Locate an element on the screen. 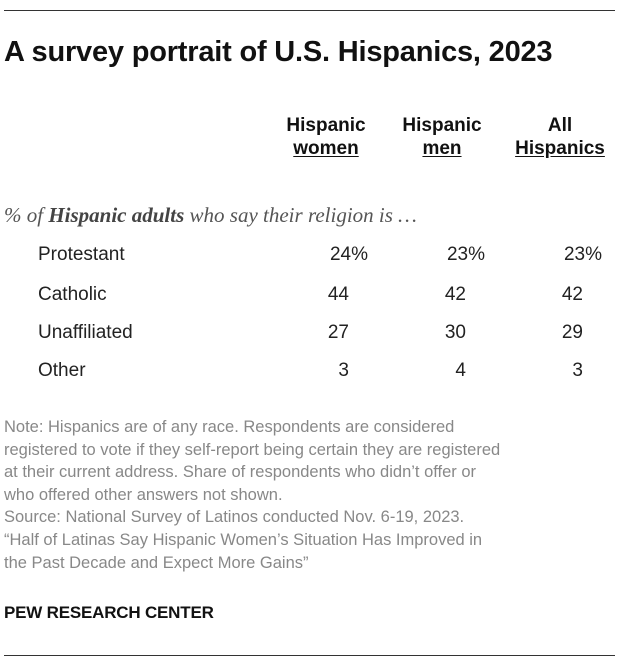 Image resolution: width=620 pixels, height=666 pixels. bottom-rule is located at coordinates (309, 655).